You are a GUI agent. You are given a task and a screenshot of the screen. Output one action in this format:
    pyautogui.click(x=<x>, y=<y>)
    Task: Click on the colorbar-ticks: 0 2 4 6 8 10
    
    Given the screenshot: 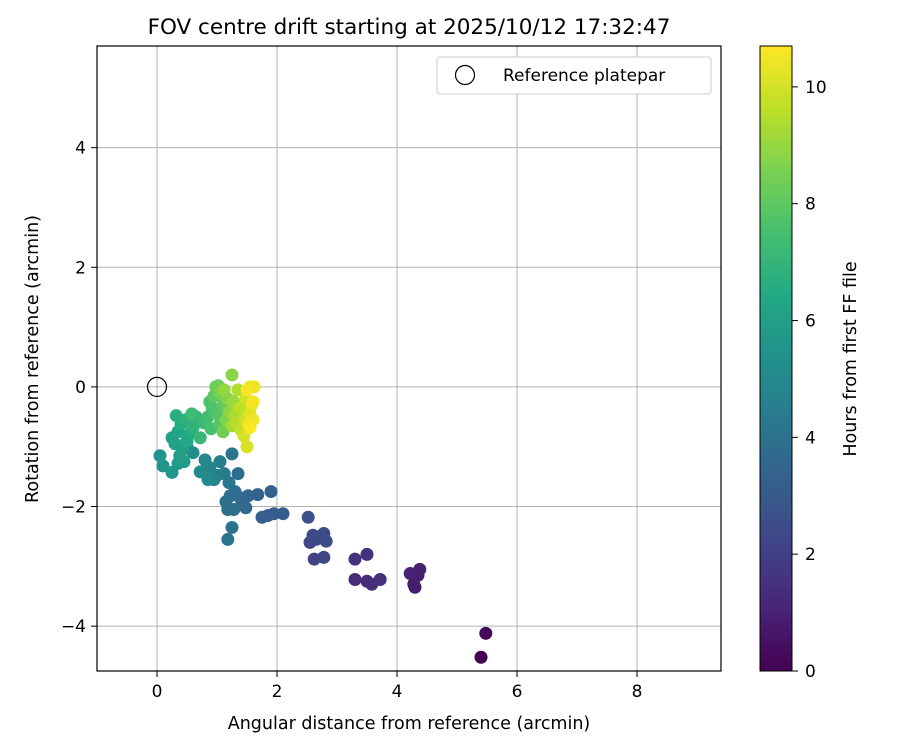 What is the action you would take?
    pyautogui.click(x=809, y=380)
    